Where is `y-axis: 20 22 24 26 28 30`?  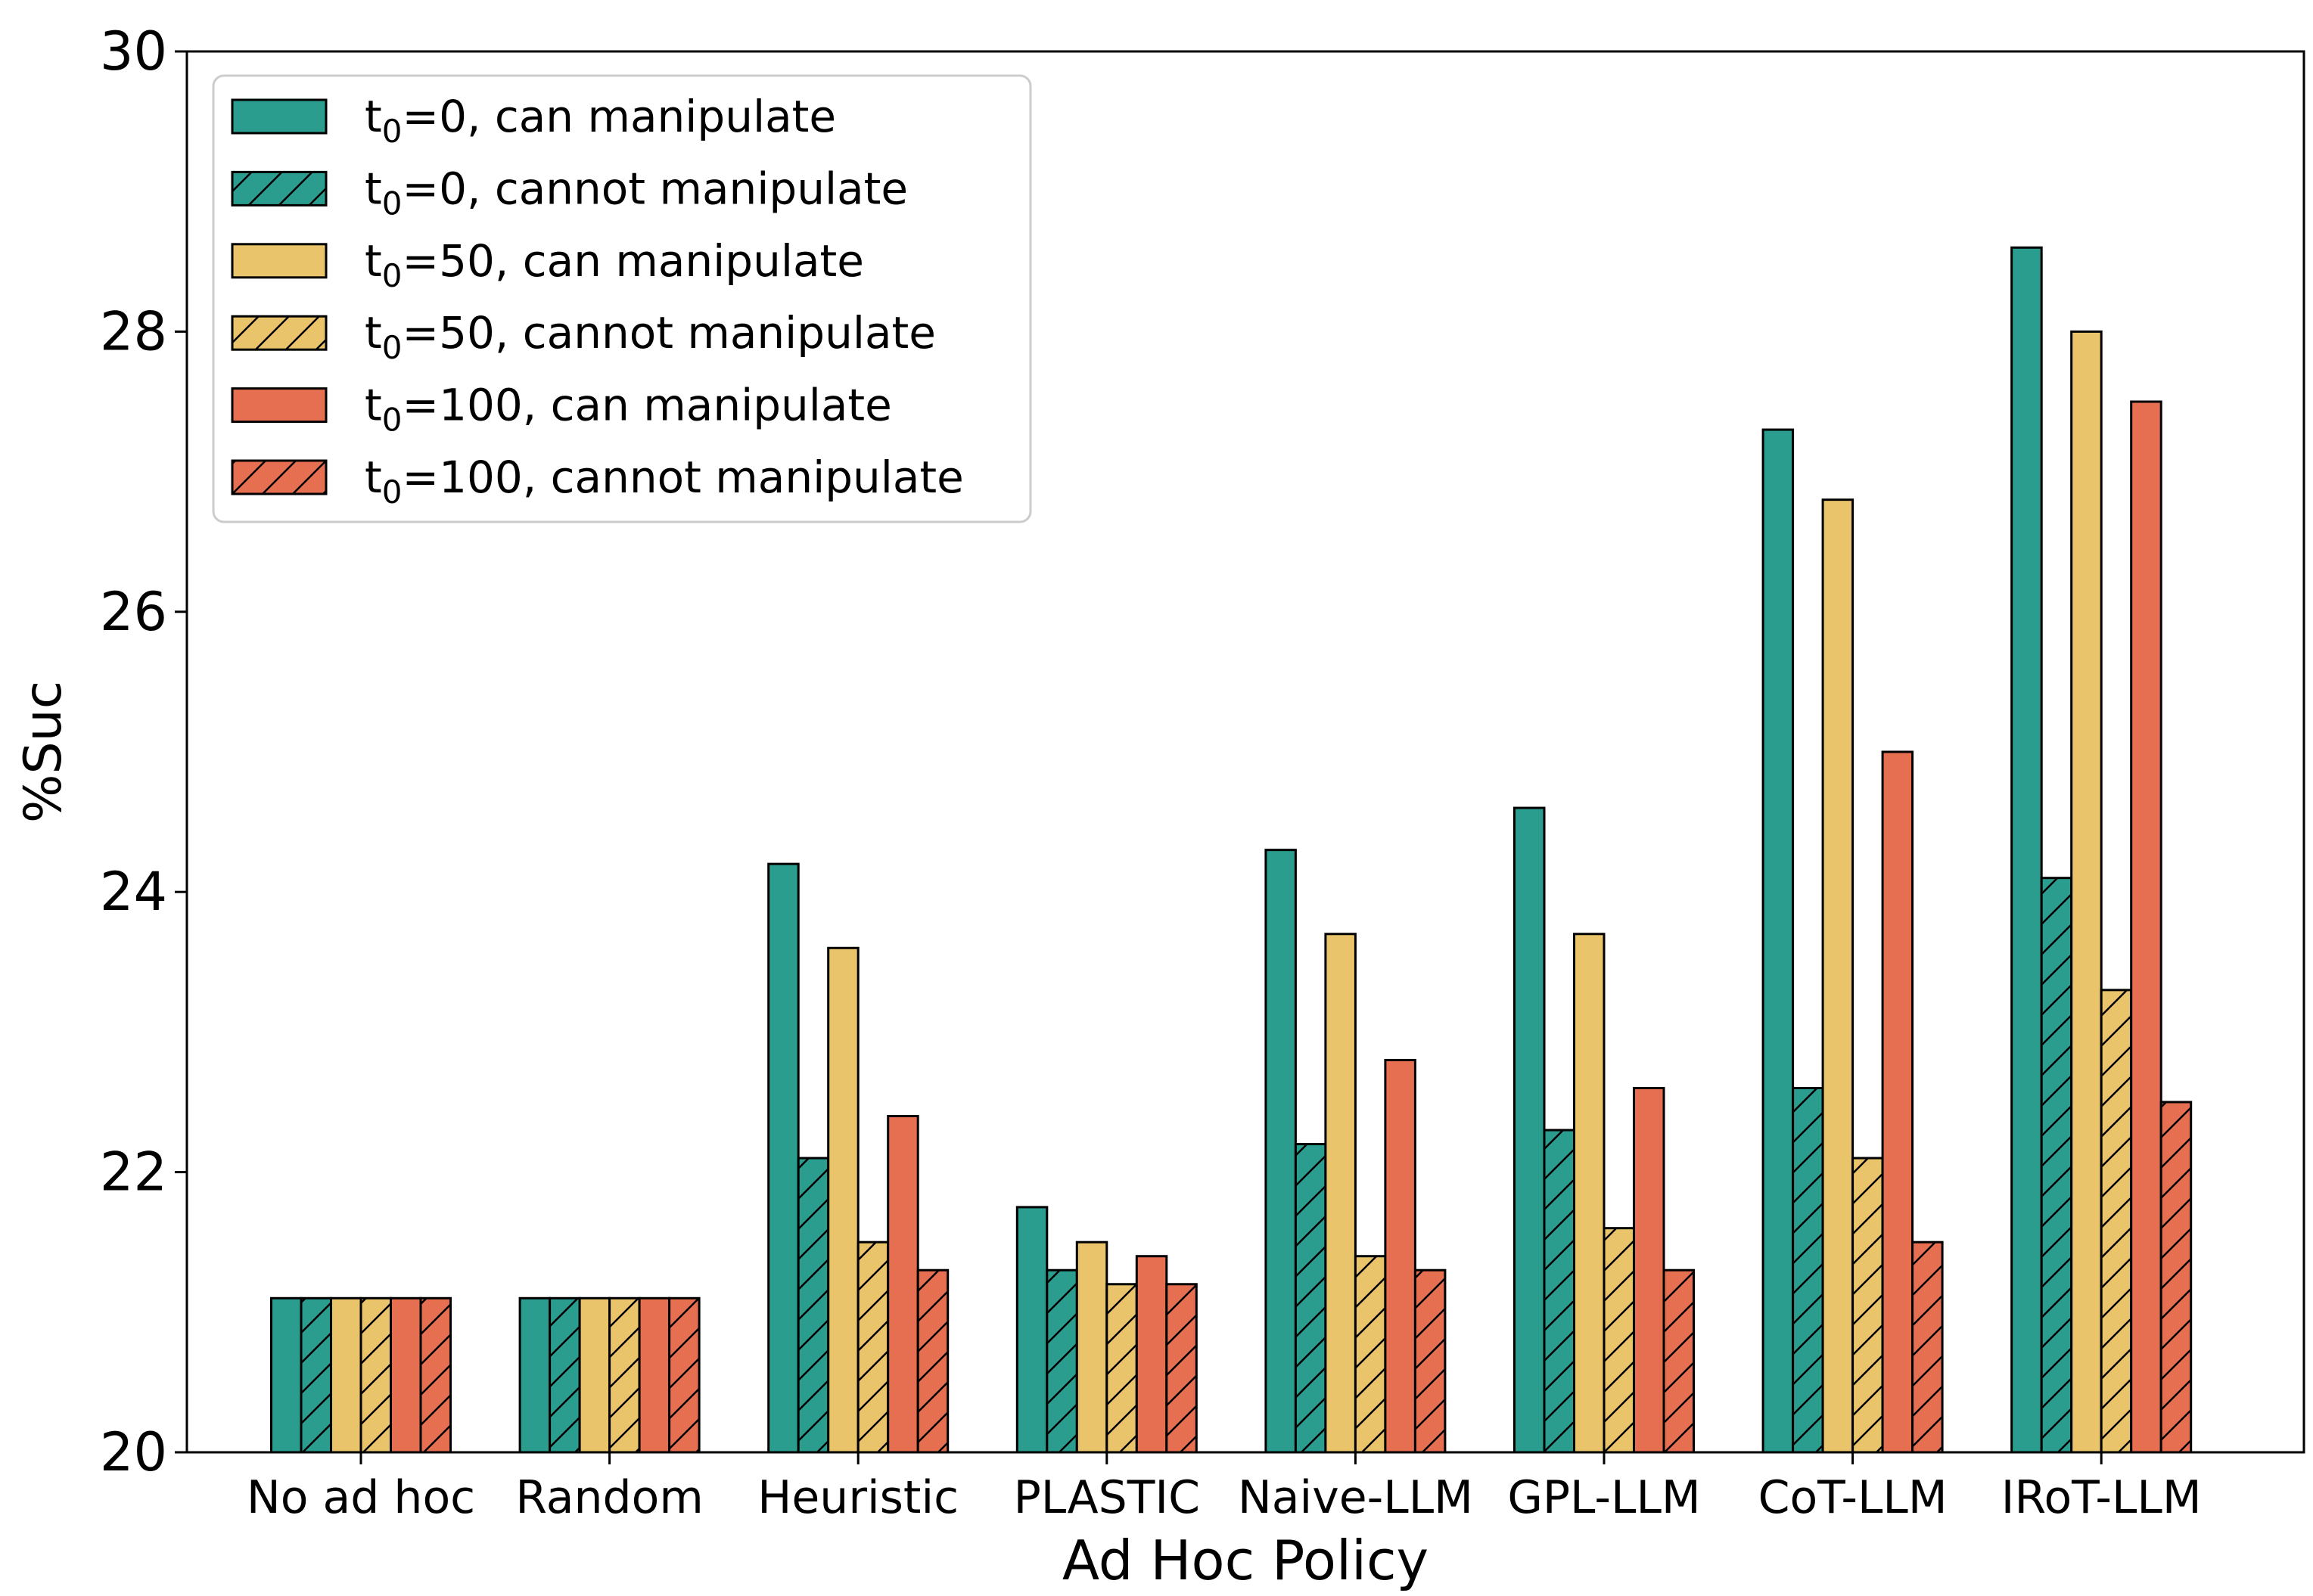 y-axis: 20 22 24 26 28 30 is located at coordinates (143, 751).